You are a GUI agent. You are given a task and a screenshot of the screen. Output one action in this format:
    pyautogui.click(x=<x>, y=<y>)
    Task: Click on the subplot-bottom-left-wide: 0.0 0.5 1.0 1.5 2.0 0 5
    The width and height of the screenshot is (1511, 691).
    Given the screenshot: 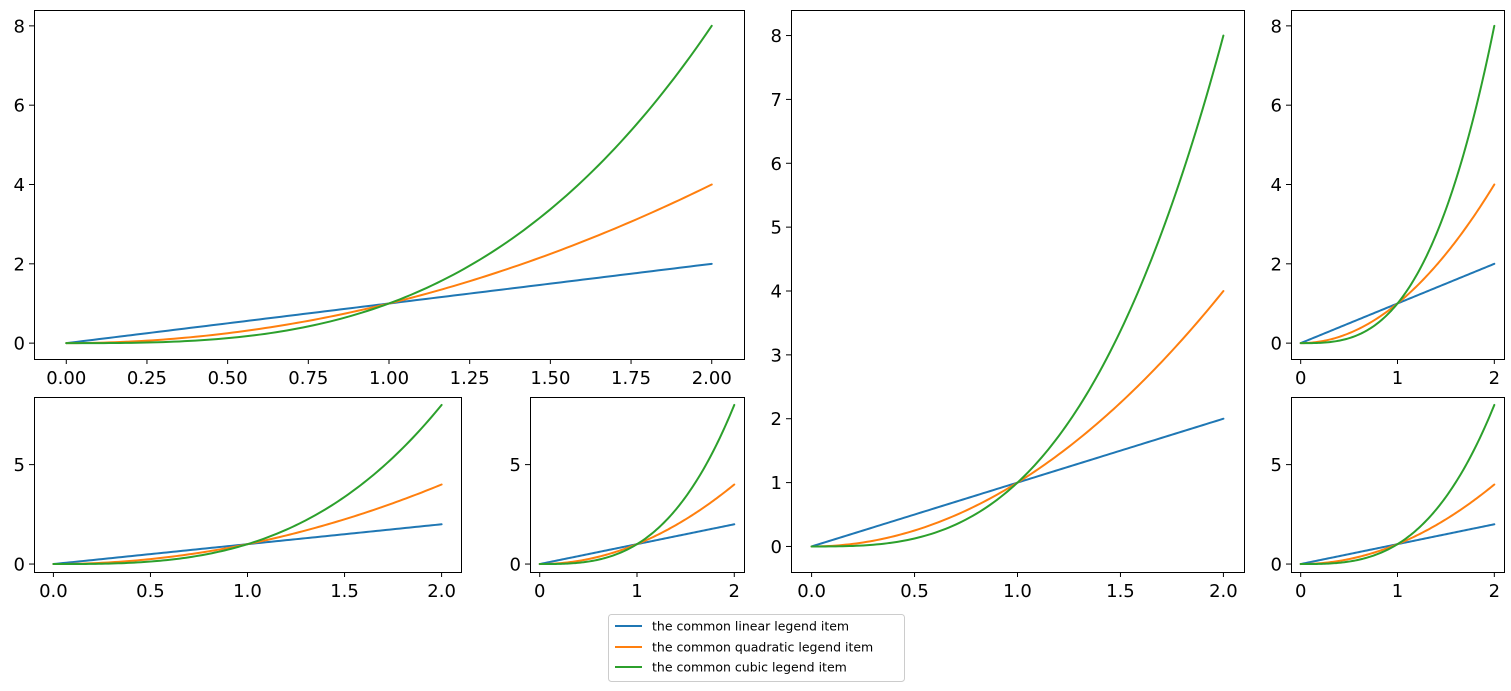 What is the action you would take?
    pyautogui.click(x=238, y=499)
    